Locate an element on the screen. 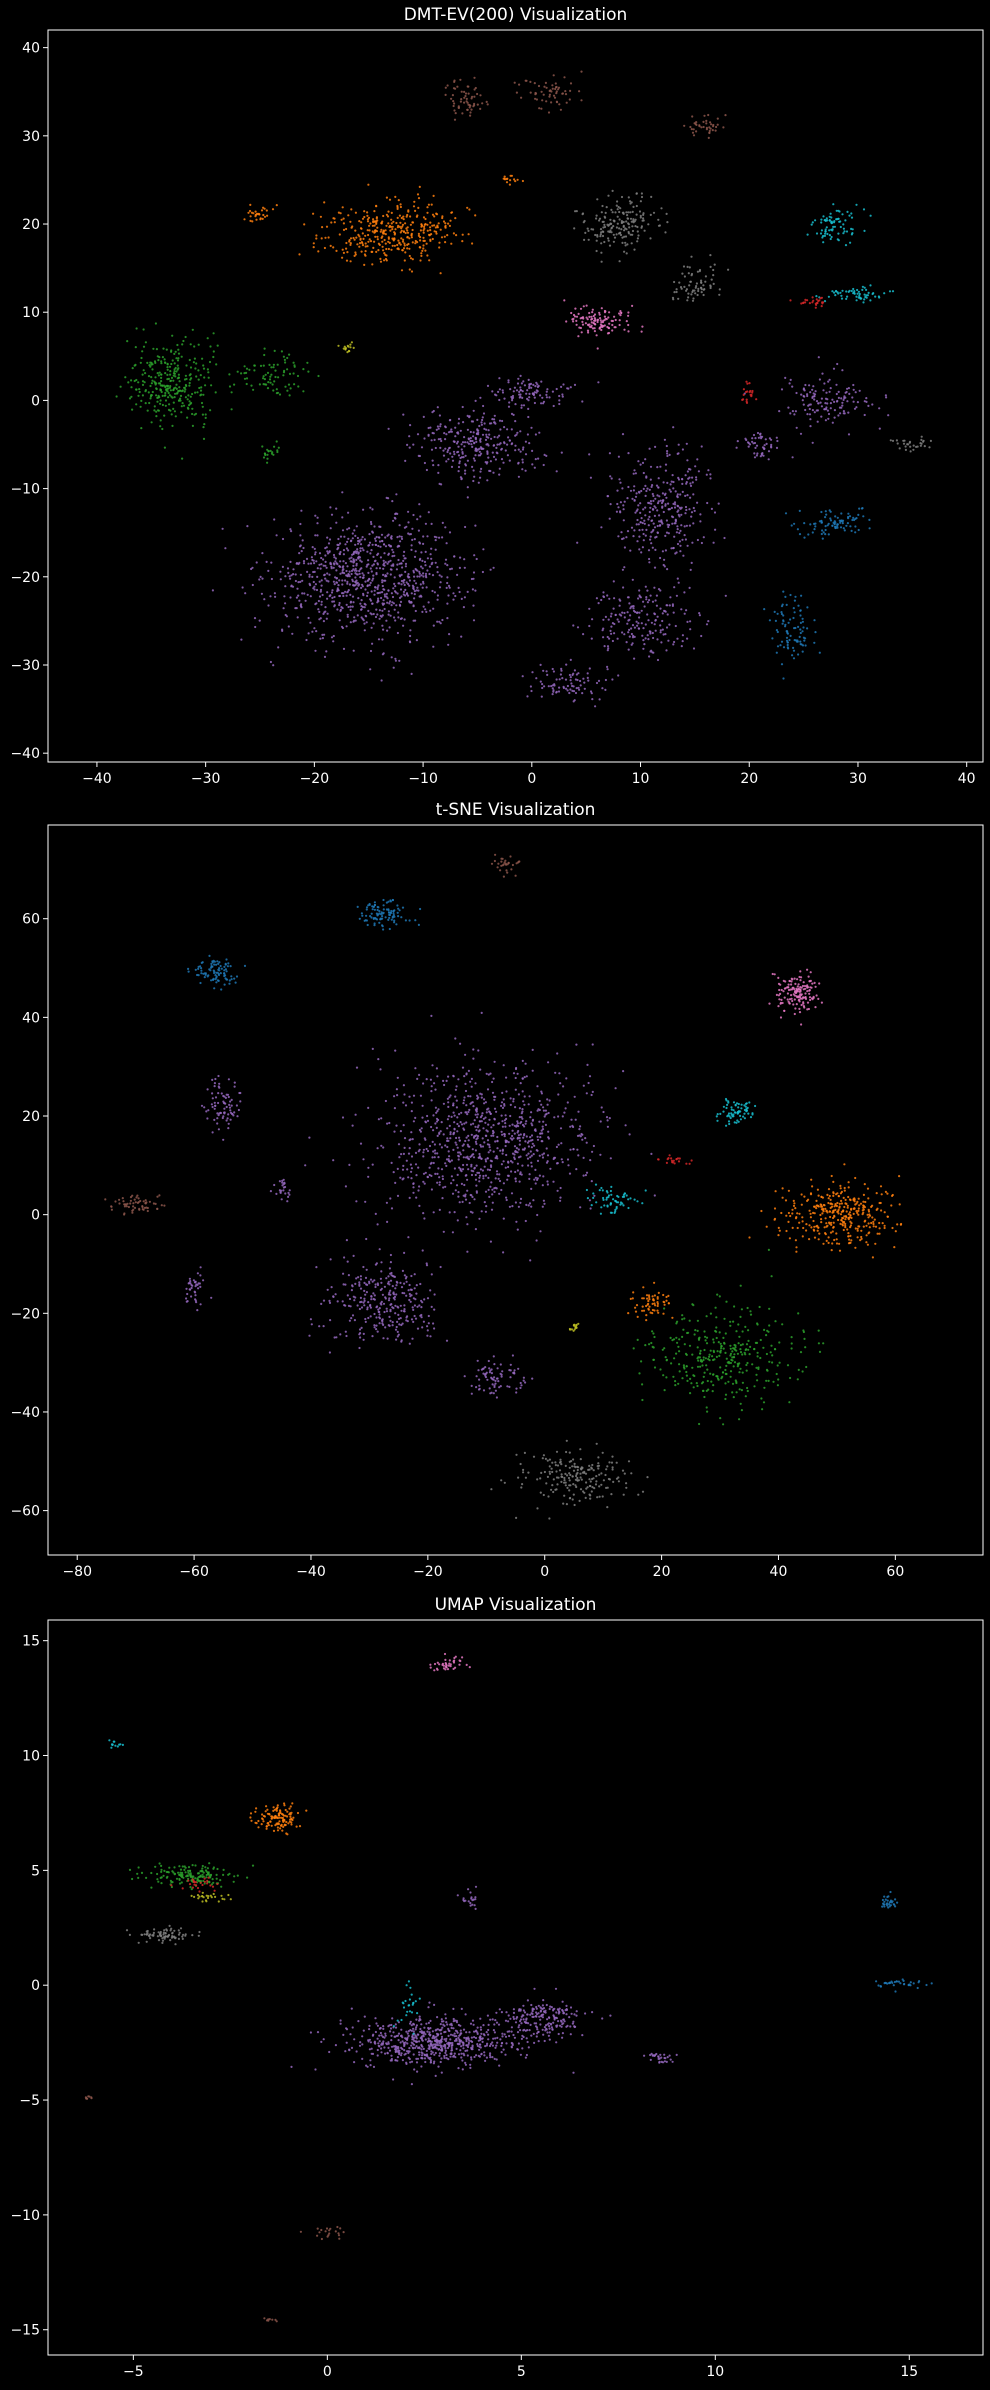 This screenshot has height=2390, width=990. cluster-orange is located at coordinates (513, 180).